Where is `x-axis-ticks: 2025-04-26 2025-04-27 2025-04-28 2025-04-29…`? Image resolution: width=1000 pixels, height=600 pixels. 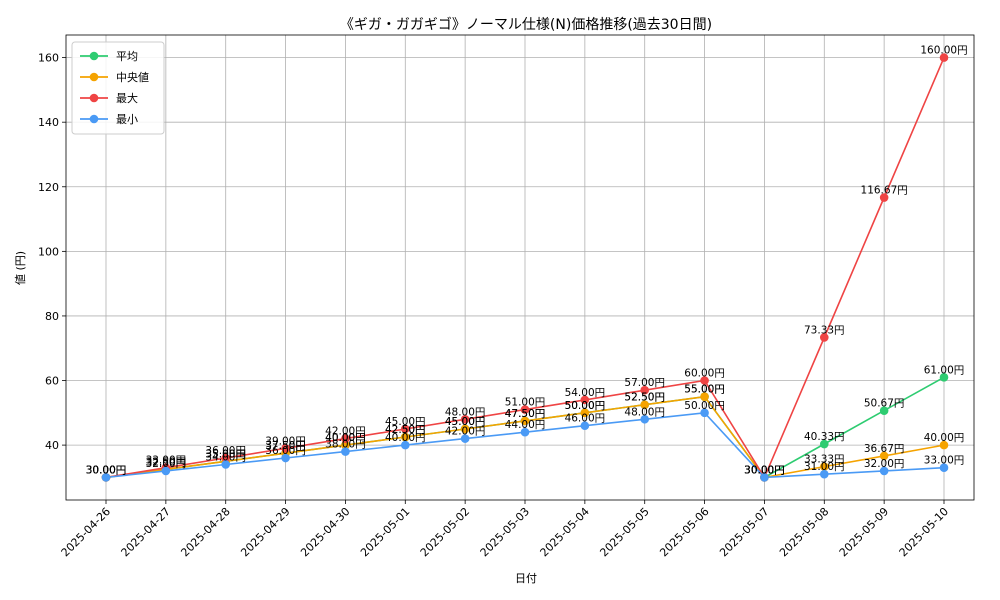 x-axis-ticks: 2025-04-26 2025-04-27 2025-04-28 2025-04-29… is located at coordinates (505, 529).